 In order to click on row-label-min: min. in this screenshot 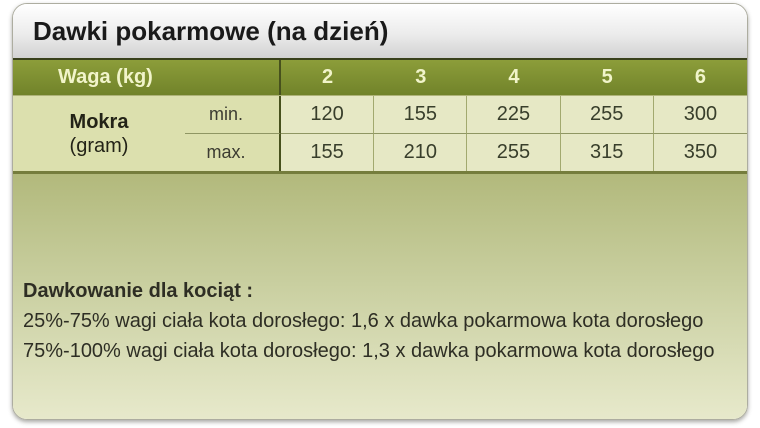, I will do `click(233, 115)`.